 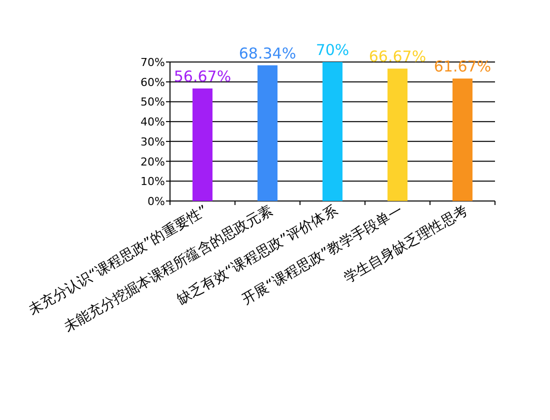 What do you see at coordinates (463, 67) in the screenshot?
I see `data-label: 61.67%` at bounding box center [463, 67].